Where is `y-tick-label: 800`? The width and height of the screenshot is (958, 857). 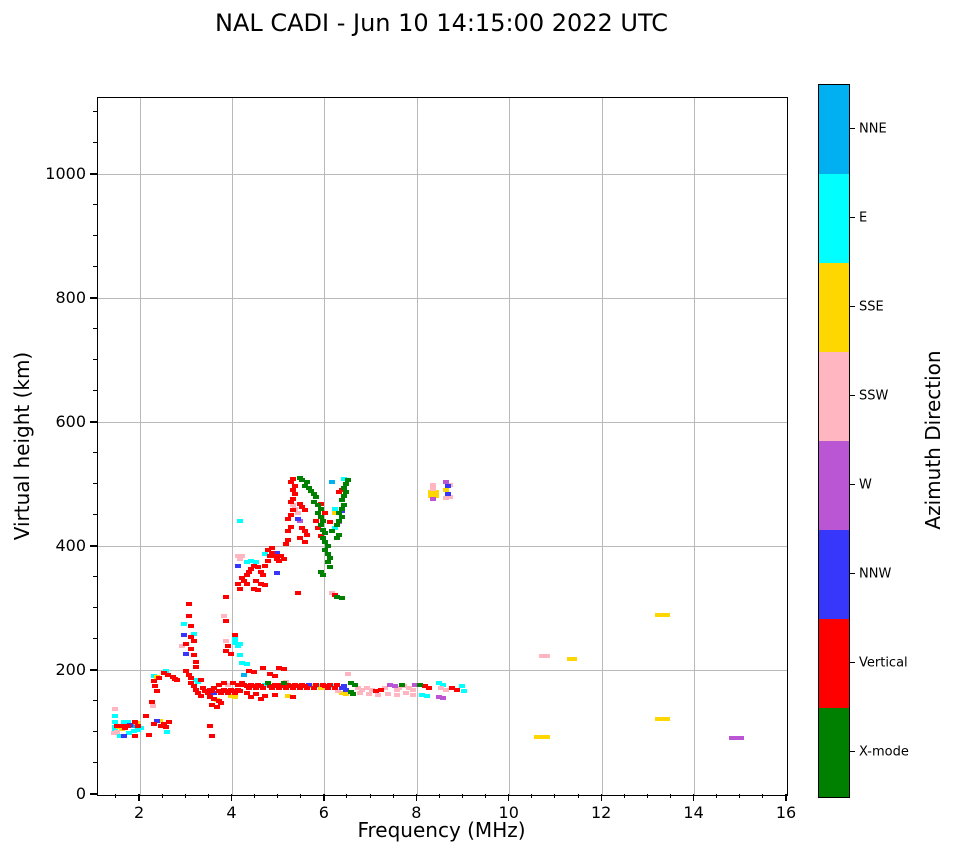 y-tick-label: 800 is located at coordinates (70, 297).